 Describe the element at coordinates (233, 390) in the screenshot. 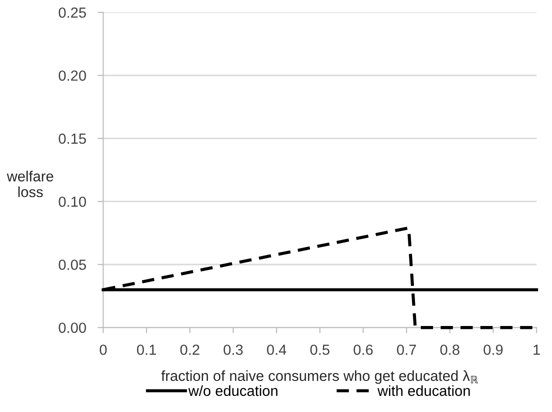

I see `legend-label: w/o education` at that location.